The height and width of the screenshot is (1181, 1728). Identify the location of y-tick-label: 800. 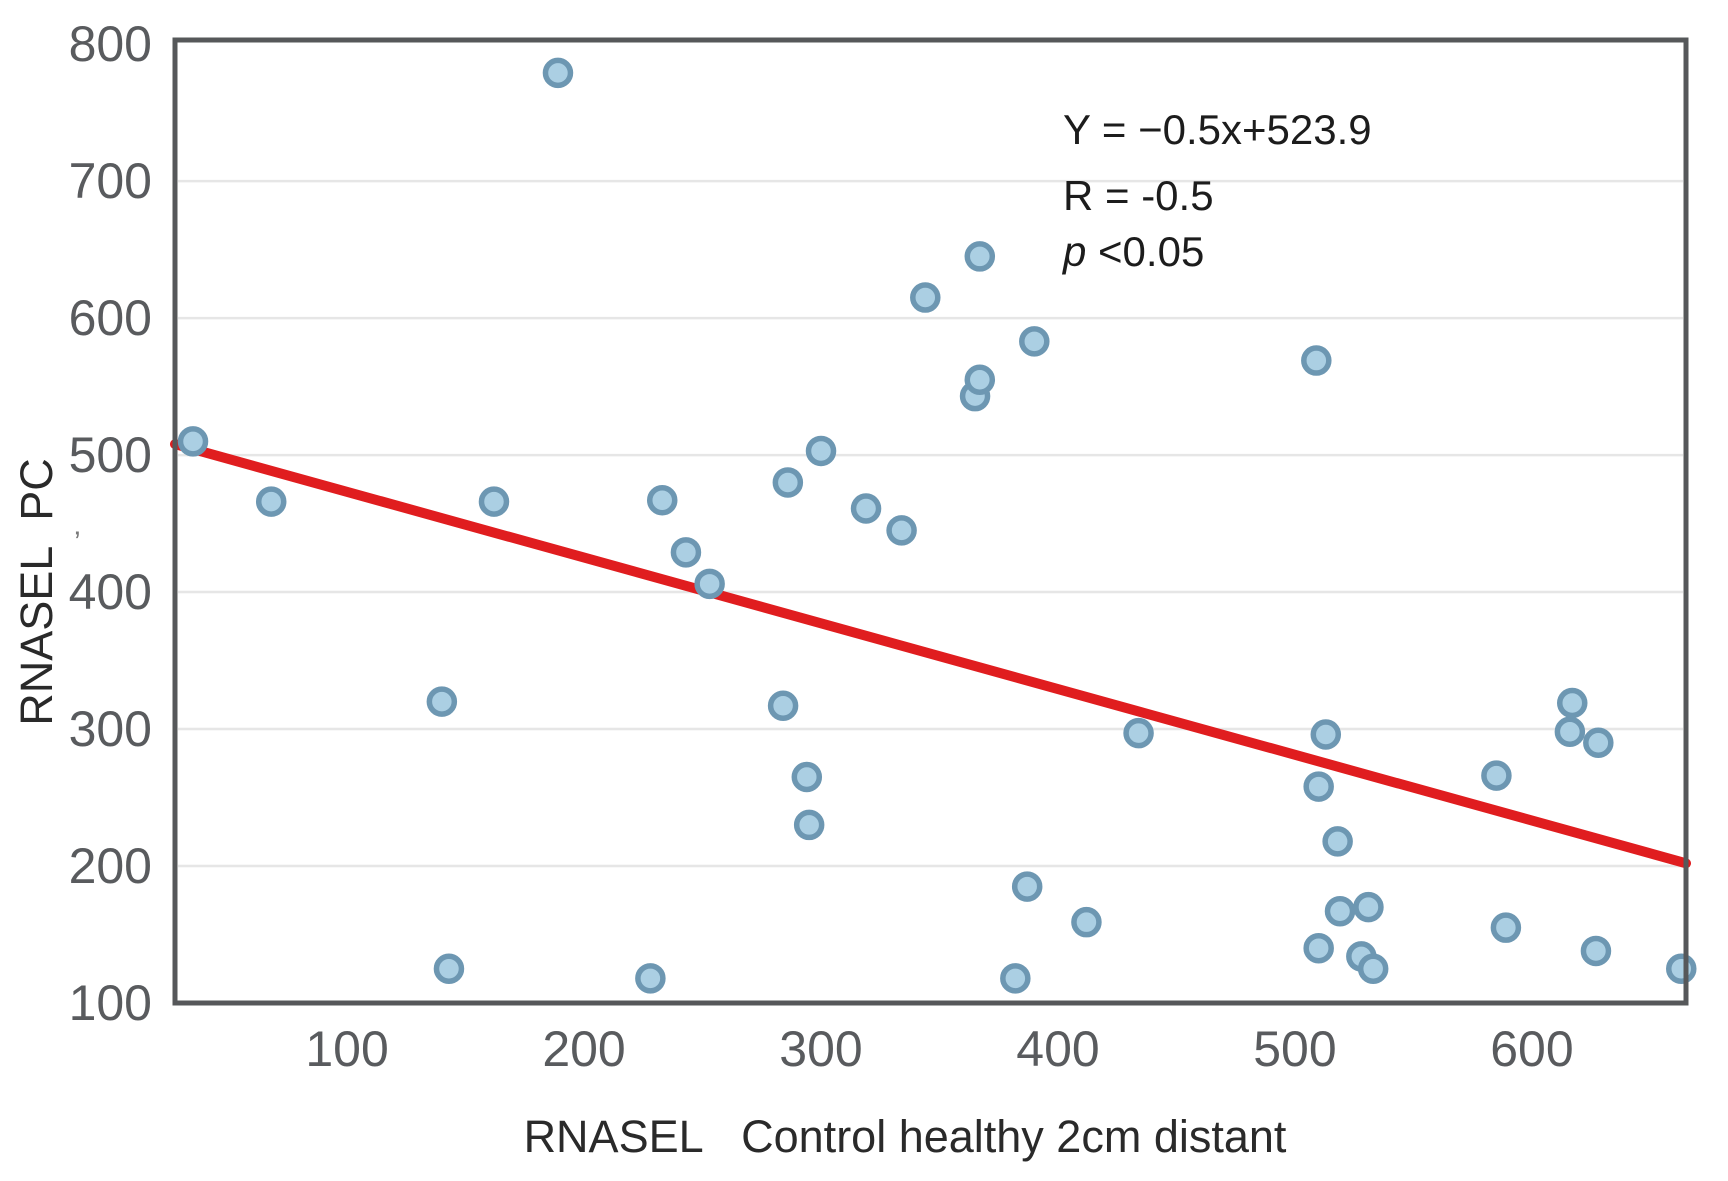
(110, 44).